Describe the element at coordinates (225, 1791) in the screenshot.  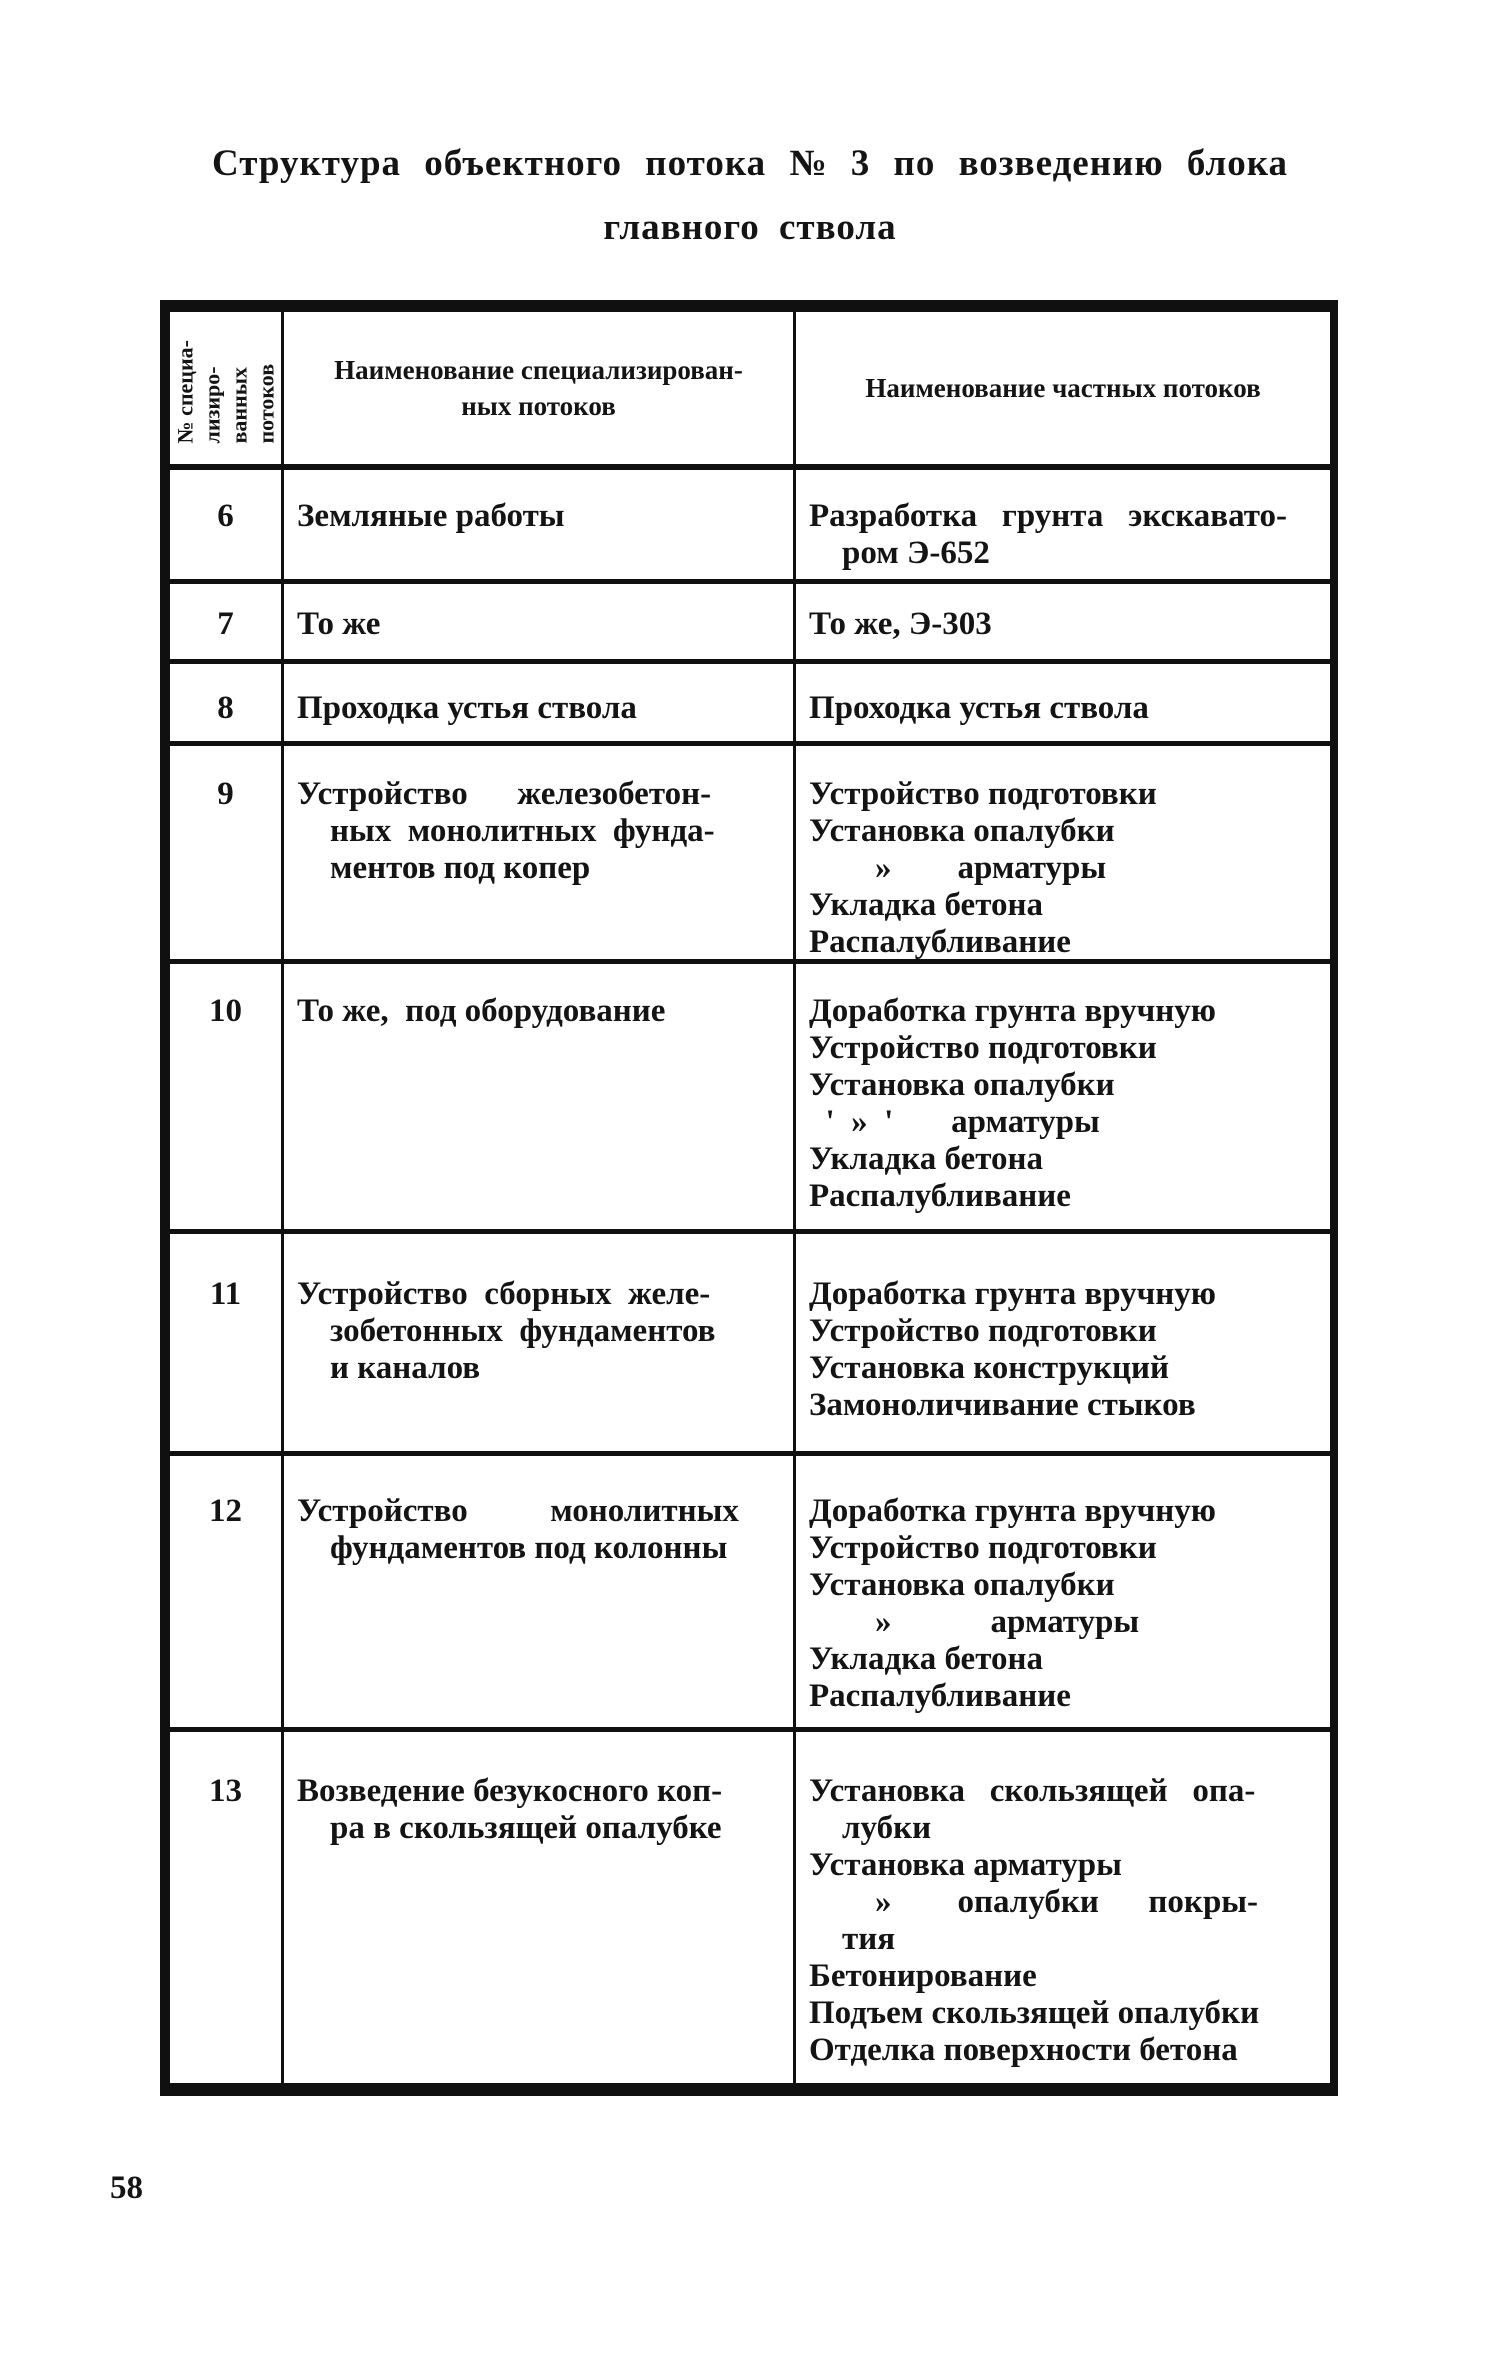
I see `row-number: 13` at that location.